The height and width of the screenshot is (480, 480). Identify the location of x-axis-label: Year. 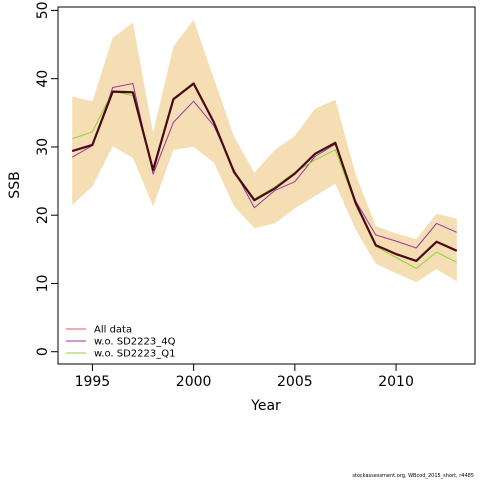
(265, 406).